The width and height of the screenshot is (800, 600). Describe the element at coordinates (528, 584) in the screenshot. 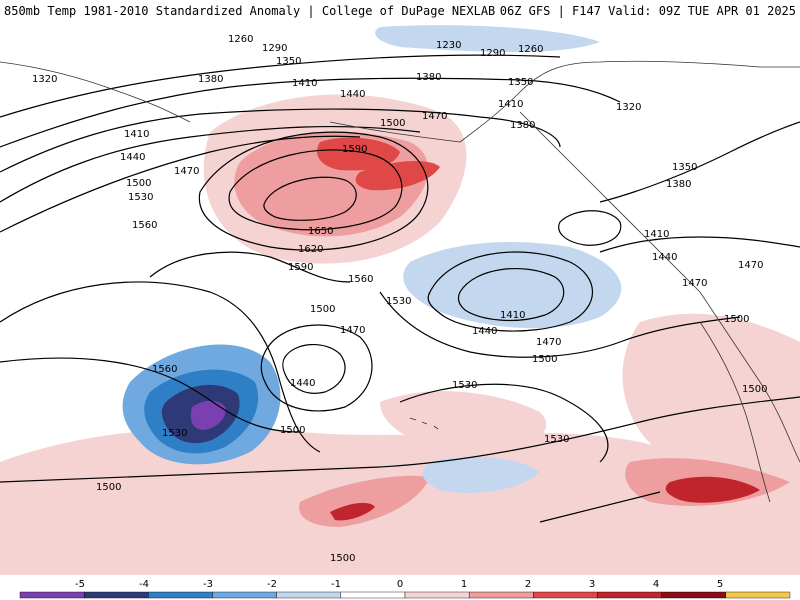

I see `colorbar-tick-label: 2` at that location.